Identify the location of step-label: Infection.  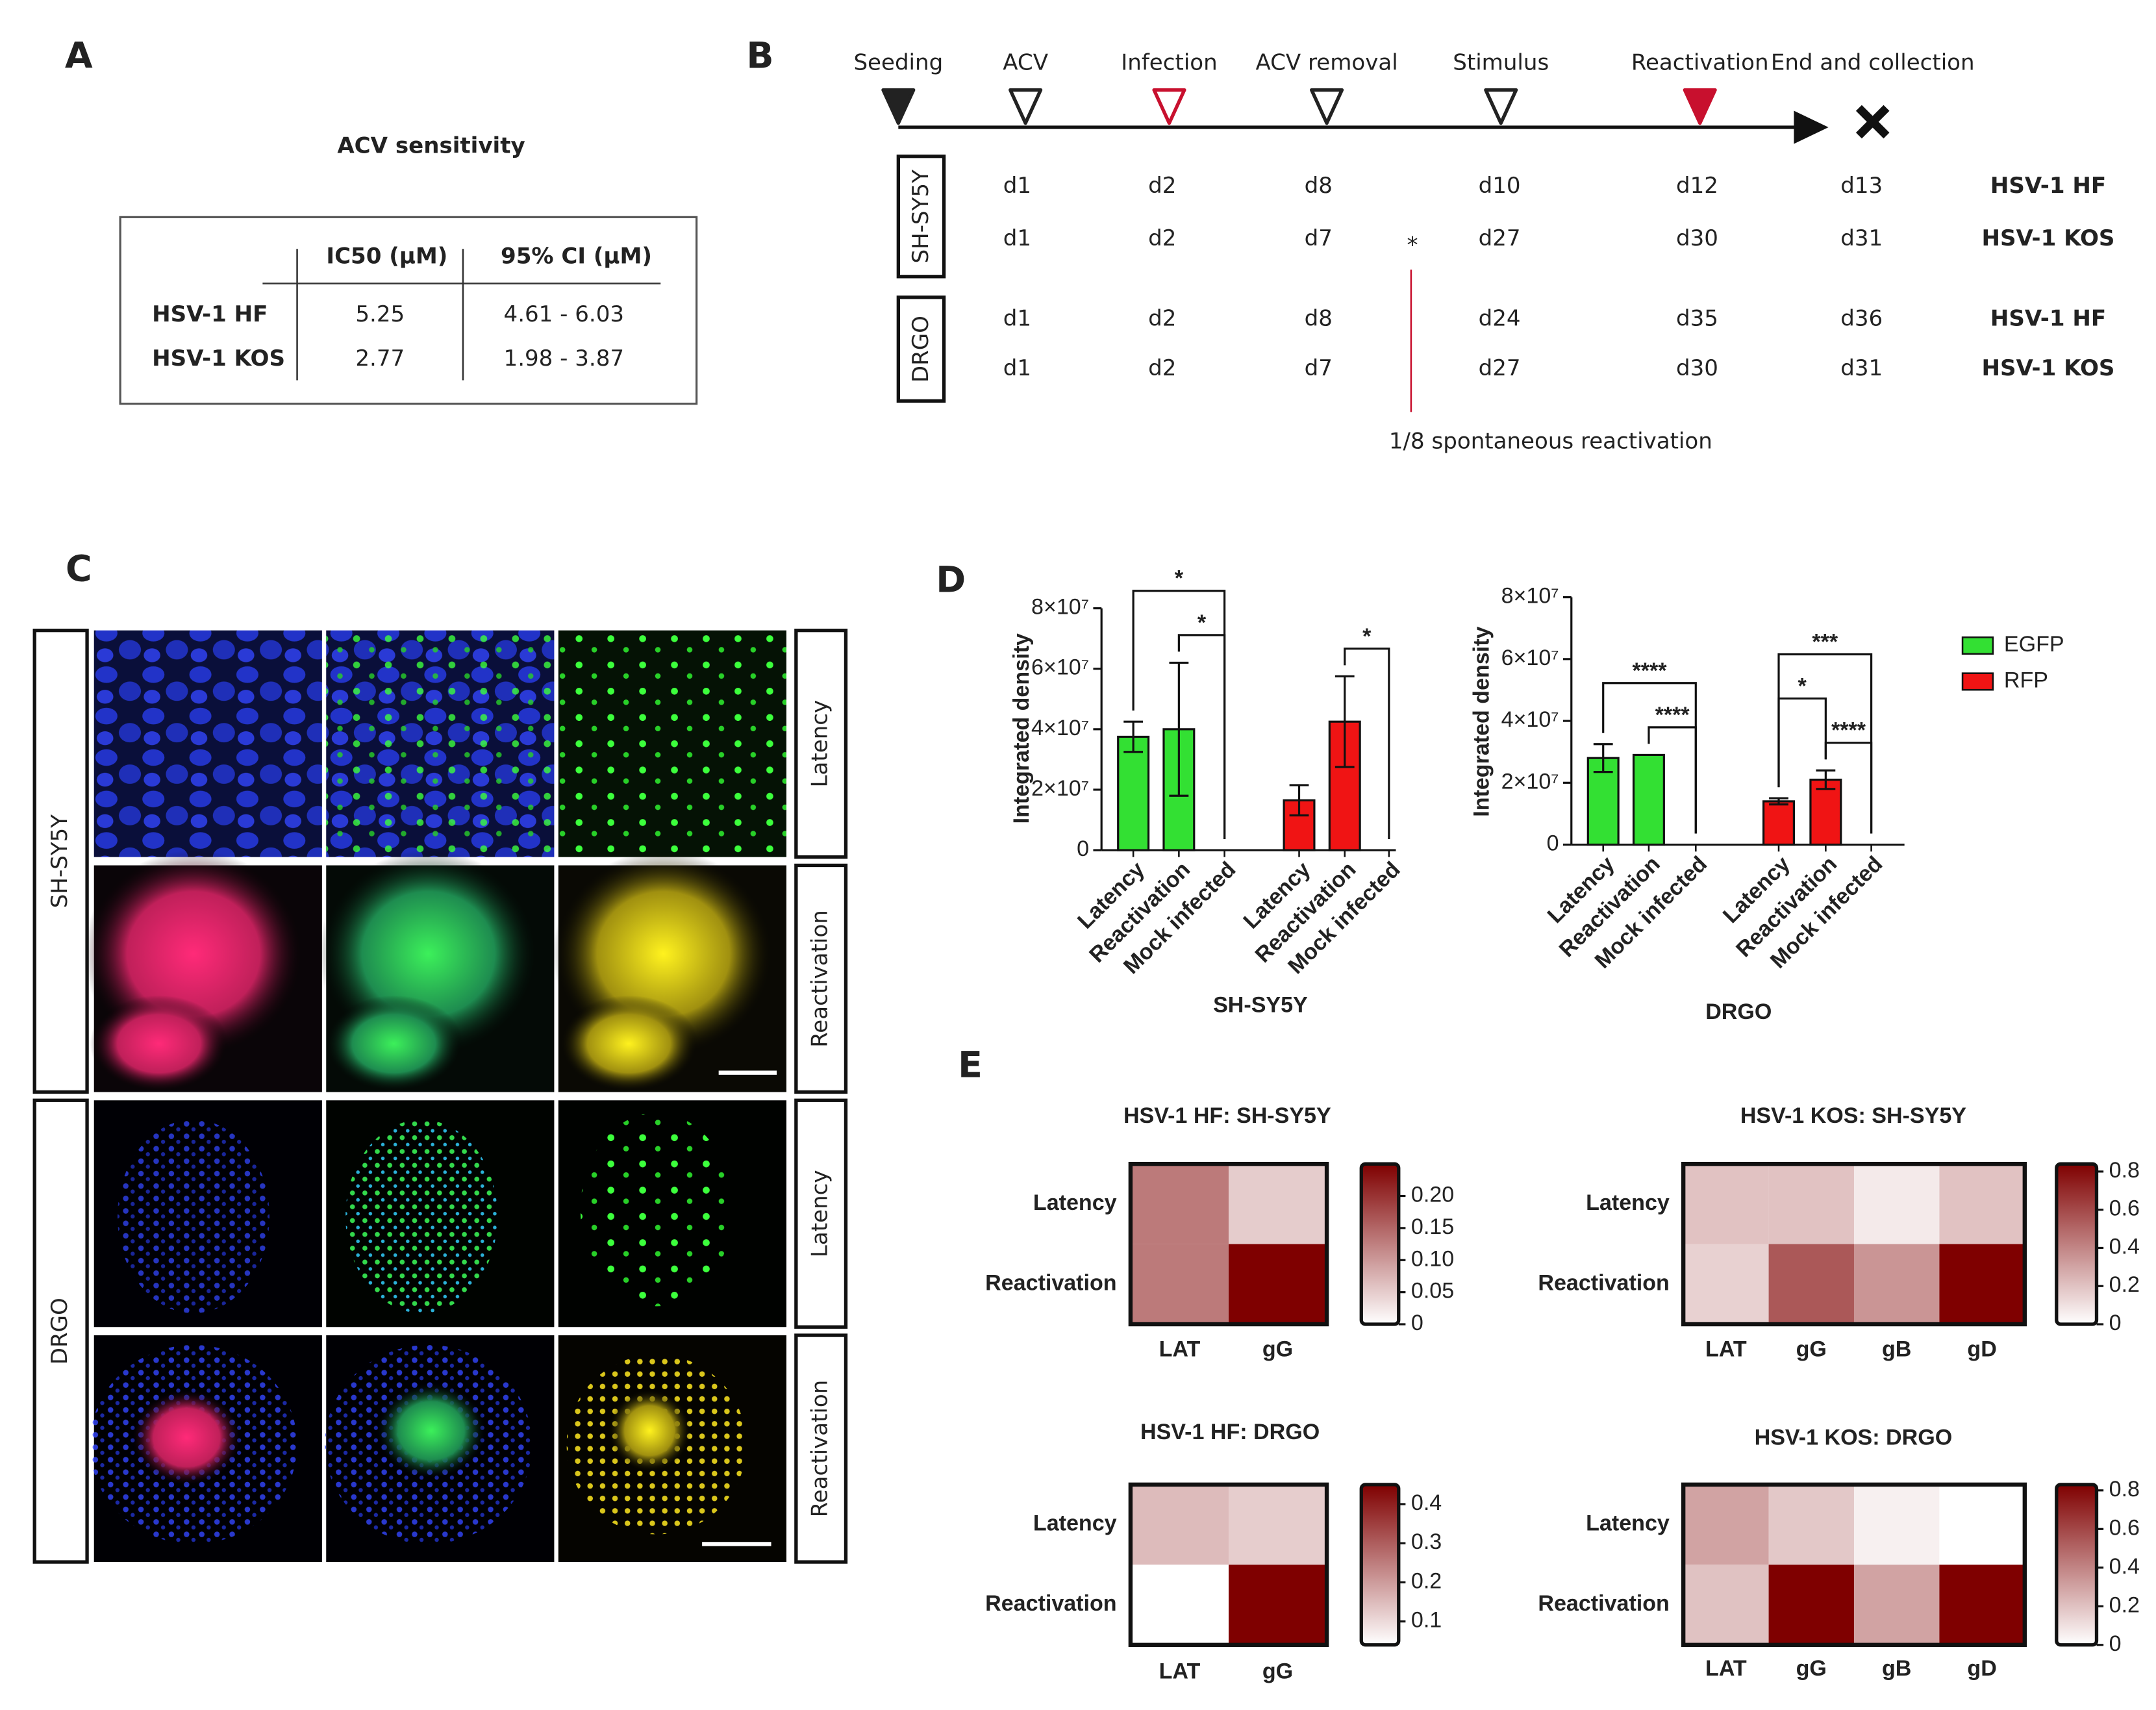
(1169, 63).